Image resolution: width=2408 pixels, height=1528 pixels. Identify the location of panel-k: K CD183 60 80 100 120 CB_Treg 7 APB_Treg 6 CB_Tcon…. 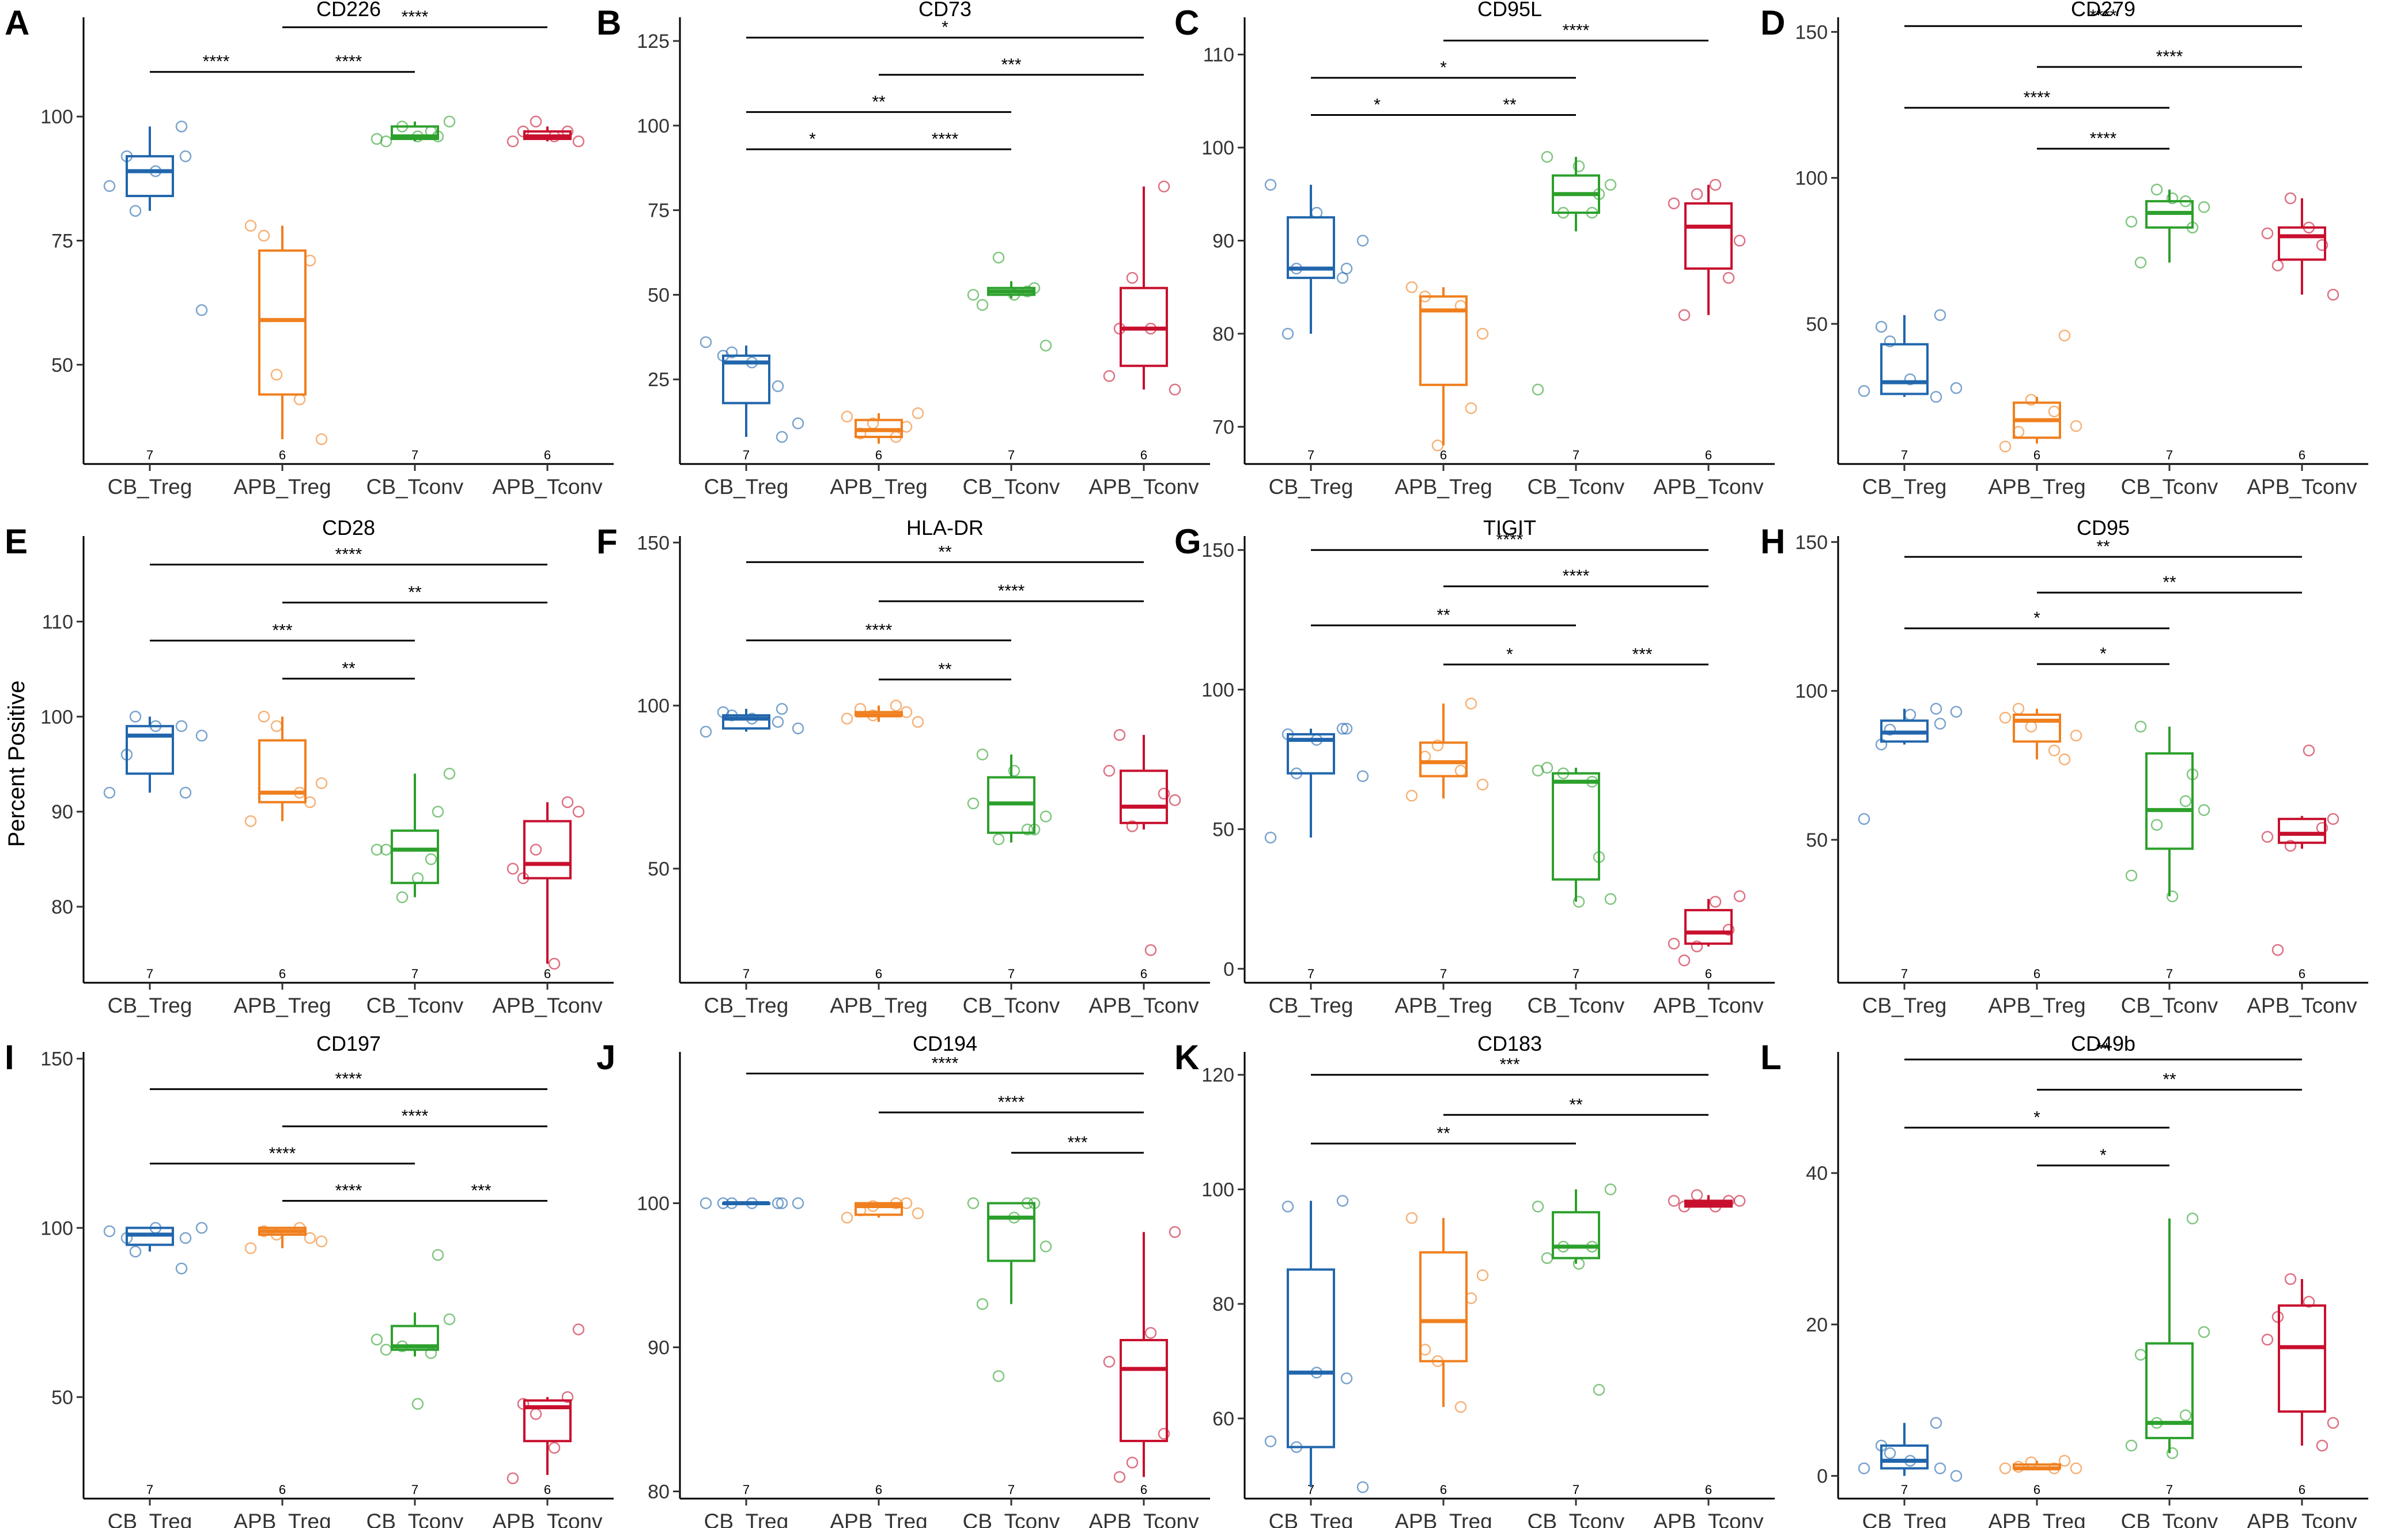
(1475, 1280).